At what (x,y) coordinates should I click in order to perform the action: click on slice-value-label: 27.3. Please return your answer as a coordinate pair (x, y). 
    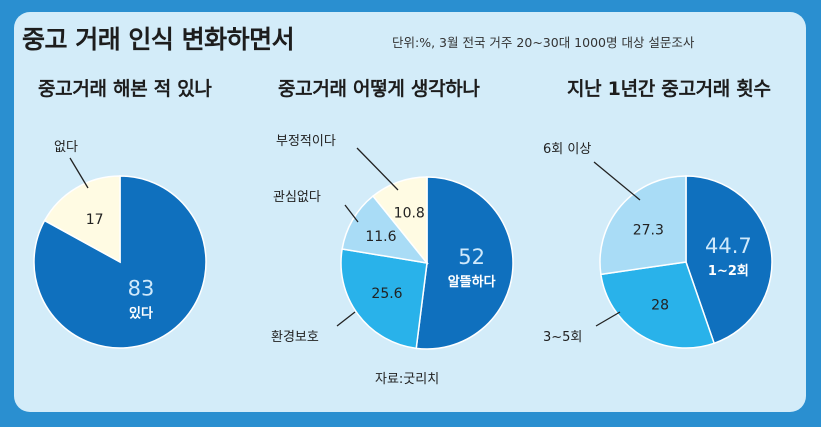
    Looking at the image, I should click on (648, 230).